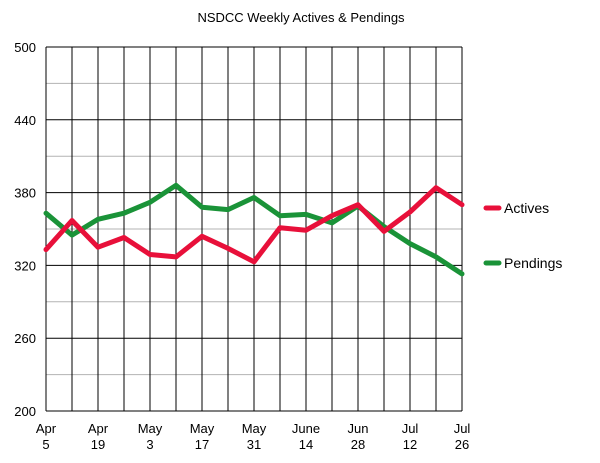 The height and width of the screenshot is (463, 600). What do you see at coordinates (410, 444) in the screenshot?
I see `x-tick-label-line2: 12` at bounding box center [410, 444].